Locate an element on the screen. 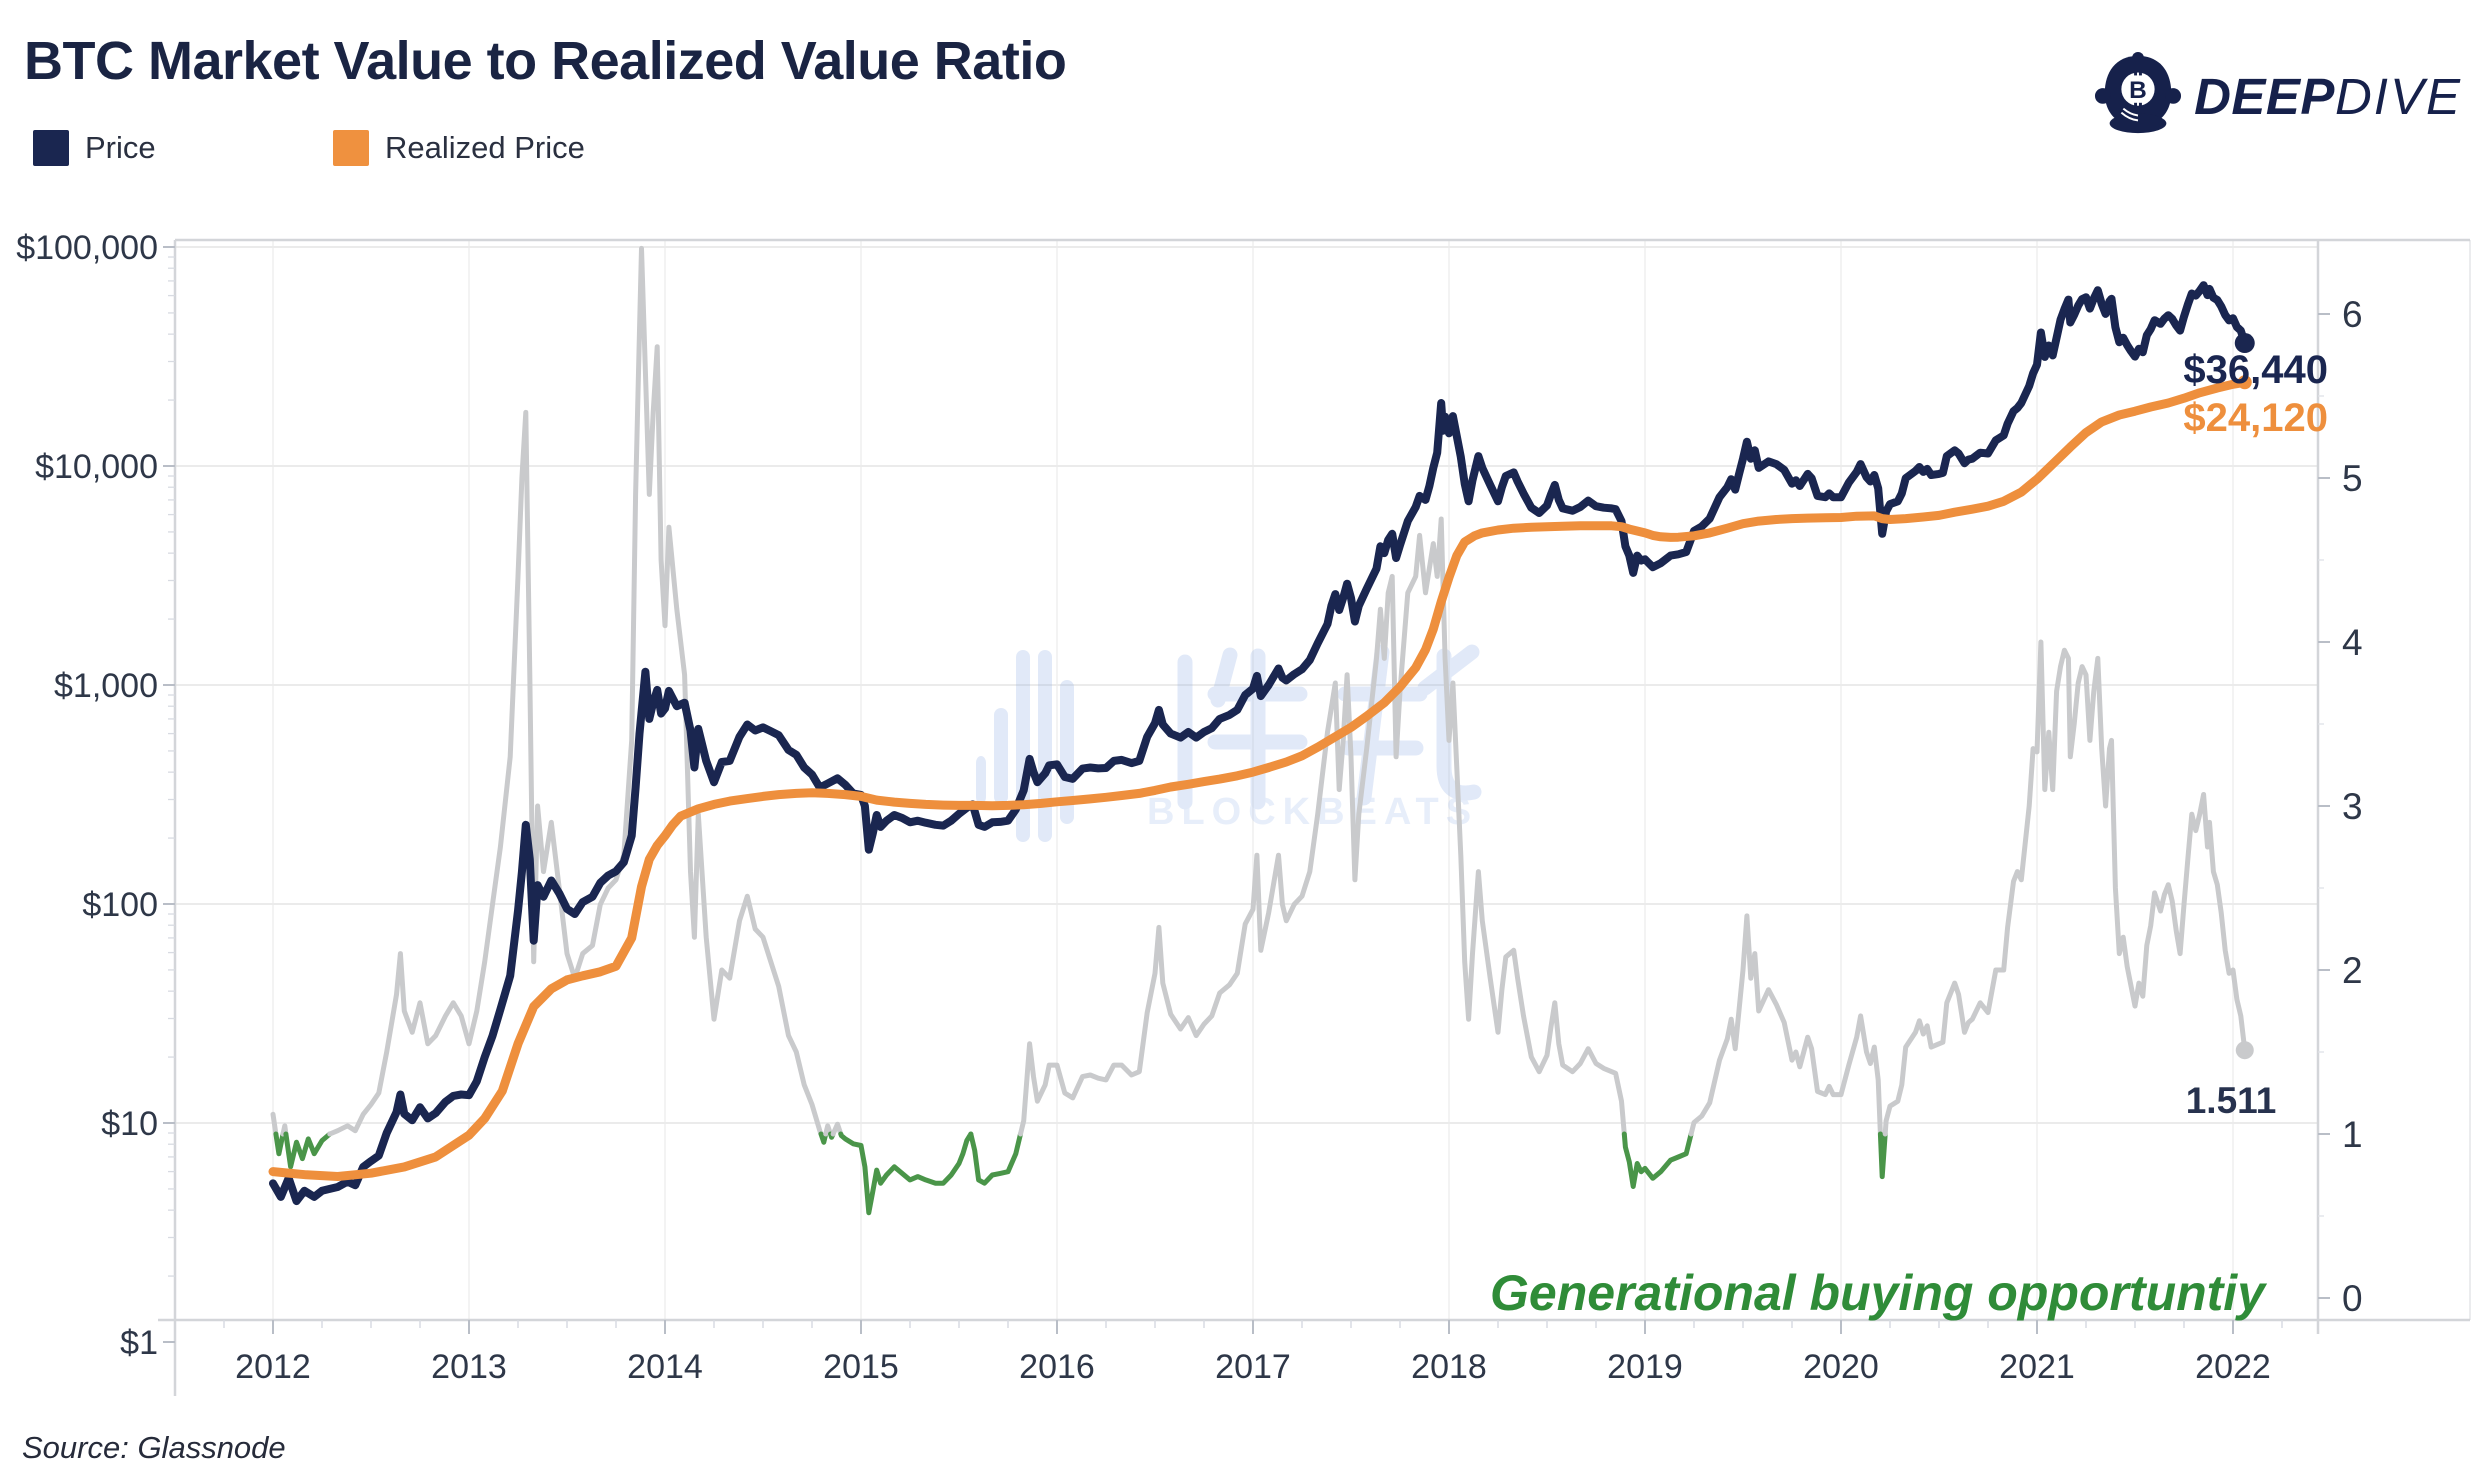  x-axis-year-label: 2022 is located at coordinates (2233, 1367).